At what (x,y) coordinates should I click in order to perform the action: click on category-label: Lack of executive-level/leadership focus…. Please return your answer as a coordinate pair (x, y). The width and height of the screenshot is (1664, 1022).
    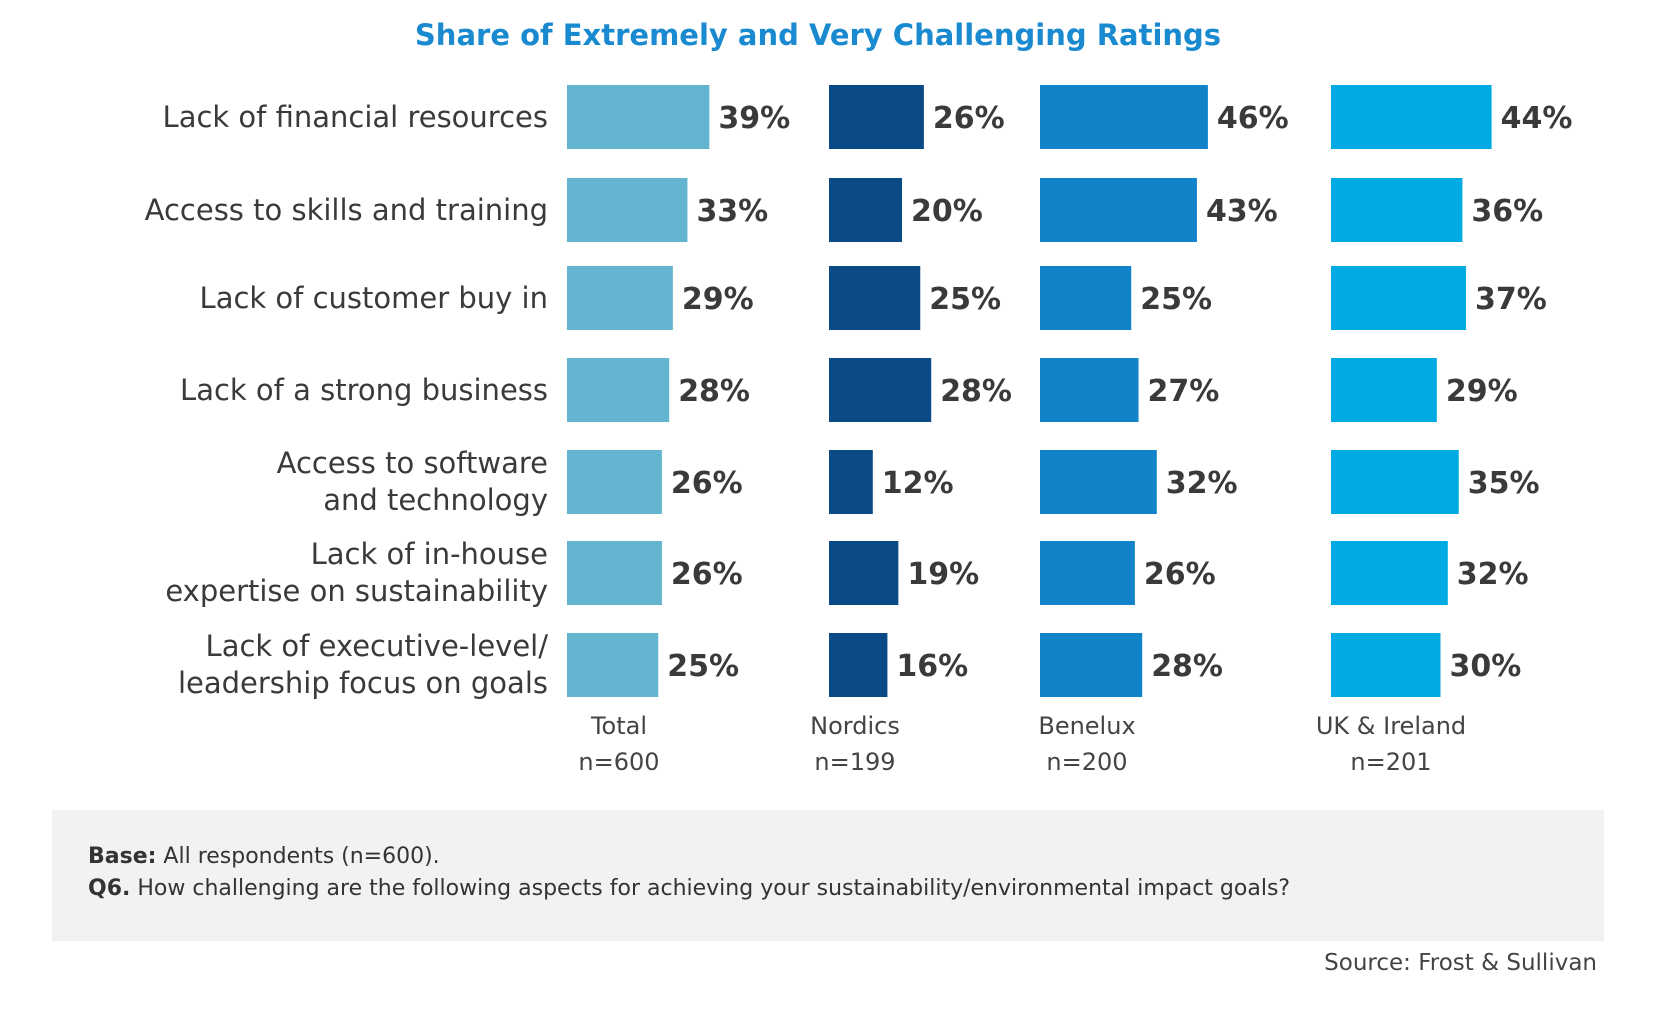
    Looking at the image, I should click on (363, 665).